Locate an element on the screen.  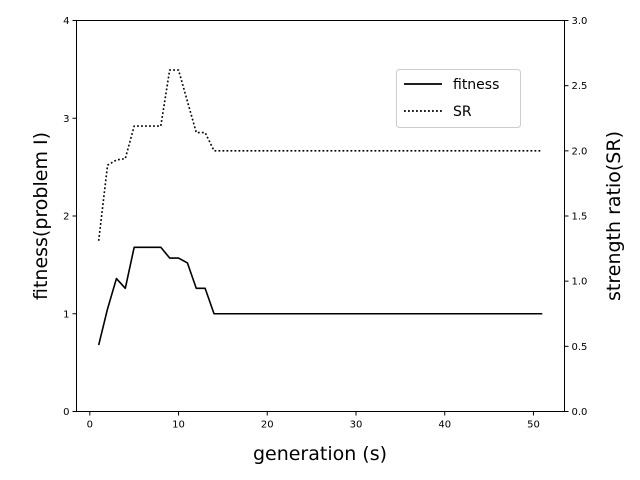
left-y-tick-label: 1 is located at coordinates (66, 314).